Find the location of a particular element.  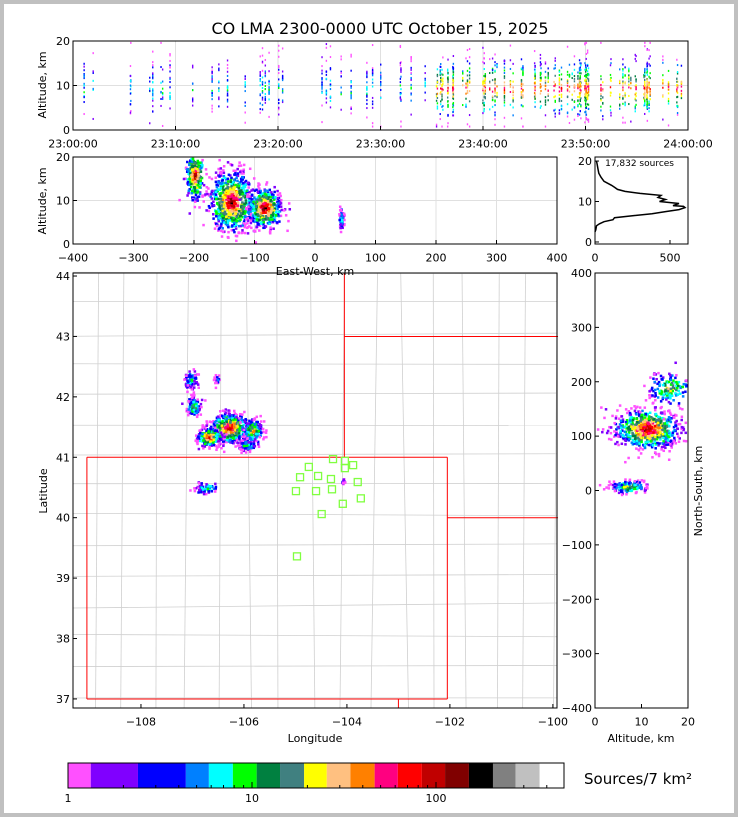

y-tick-label: 0 is located at coordinates (66, 244).